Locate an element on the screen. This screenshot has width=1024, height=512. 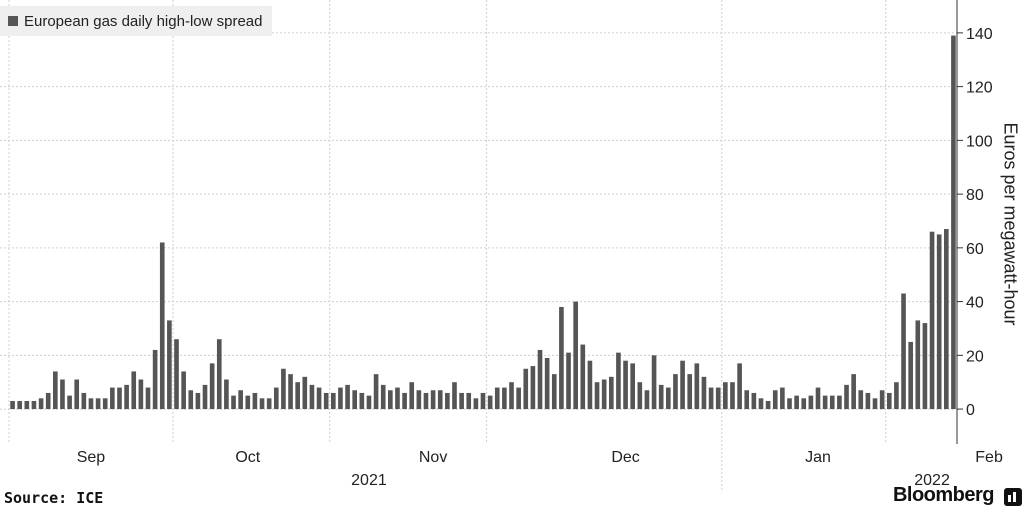
x-month-label: Jan is located at coordinates (818, 457).